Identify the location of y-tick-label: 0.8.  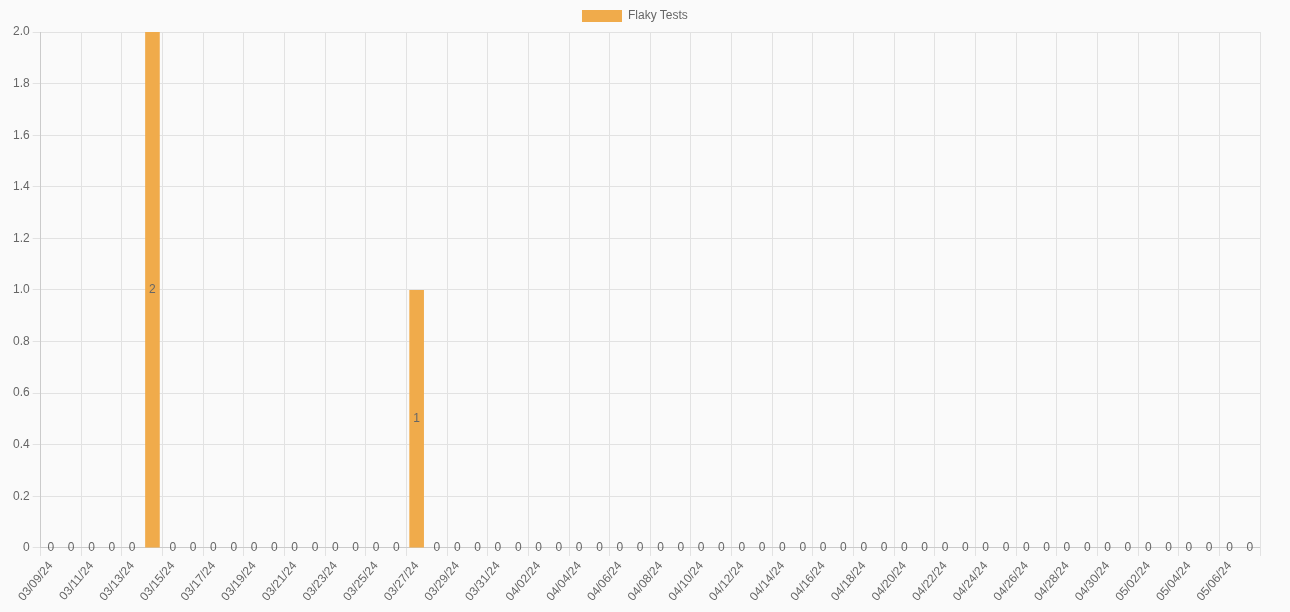
(21, 340).